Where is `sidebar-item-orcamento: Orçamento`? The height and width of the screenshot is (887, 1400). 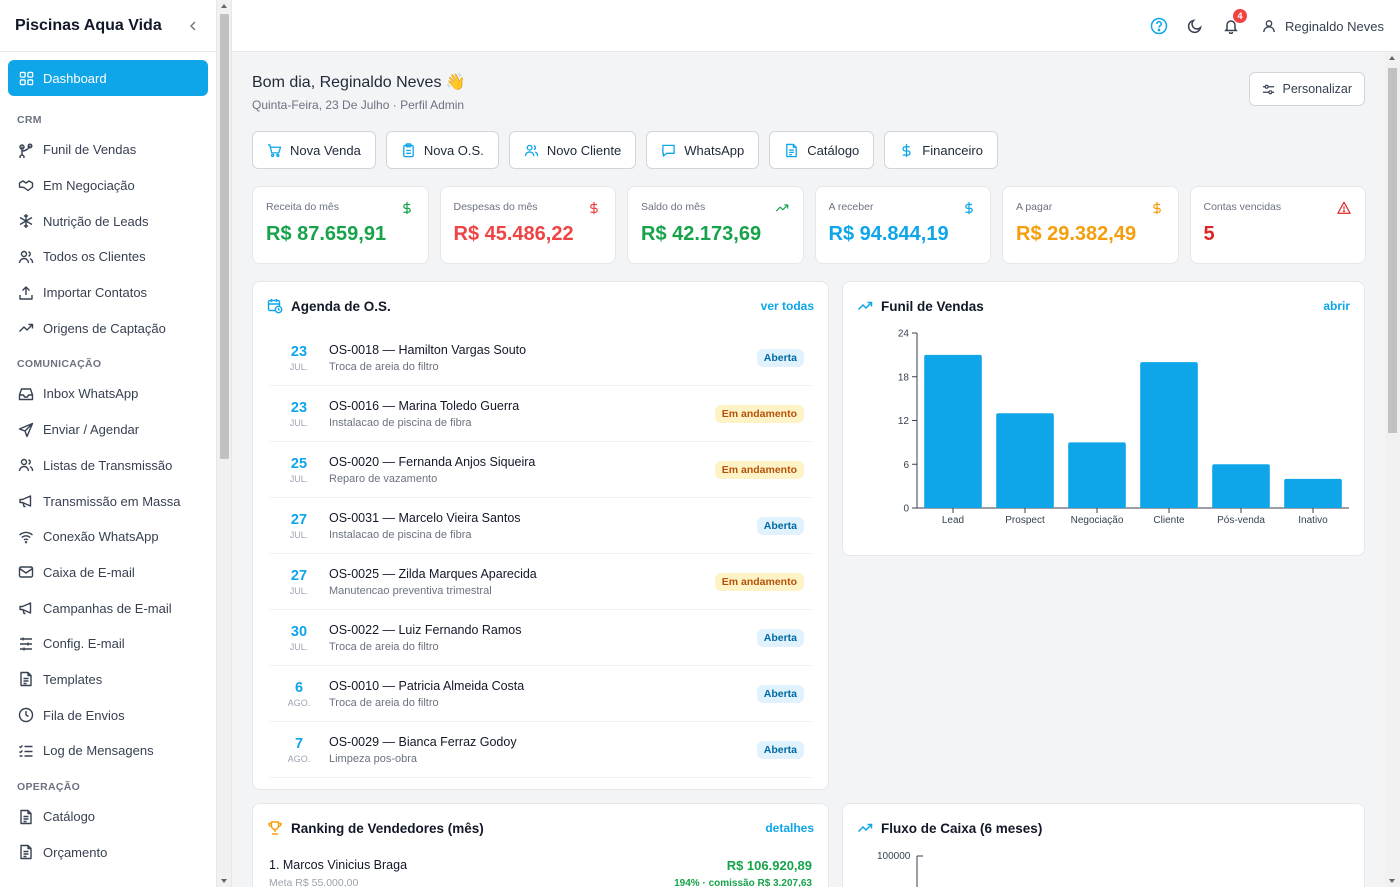 sidebar-item-orcamento: Orçamento is located at coordinates (108, 852).